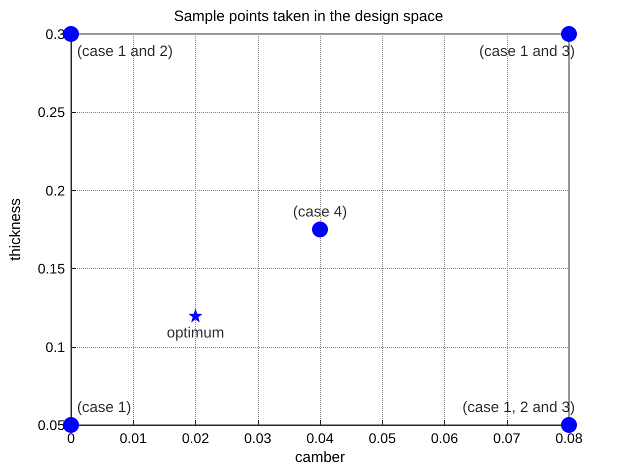  I want to click on annotation: (case 1), so click(104, 407).